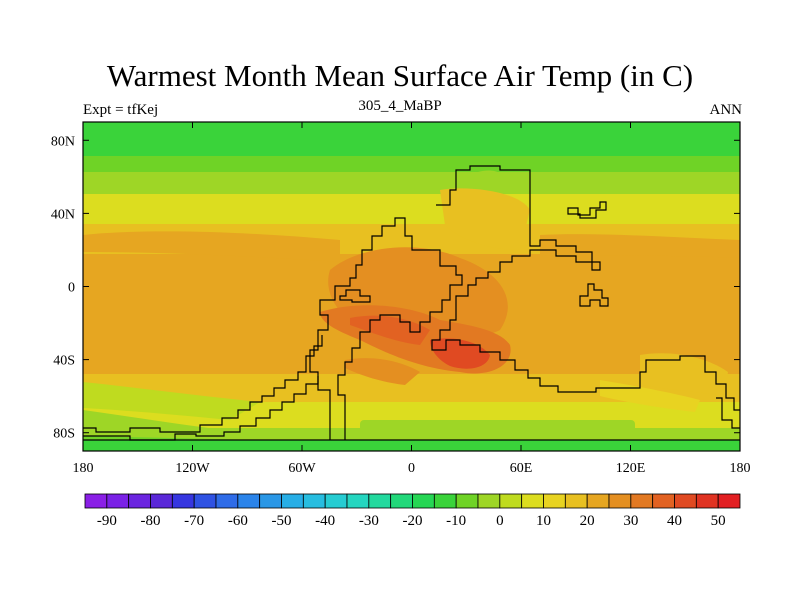 This screenshot has height=600, width=800. Describe the element at coordinates (238, 521) in the screenshot. I see `colorbar-label: -60` at that location.